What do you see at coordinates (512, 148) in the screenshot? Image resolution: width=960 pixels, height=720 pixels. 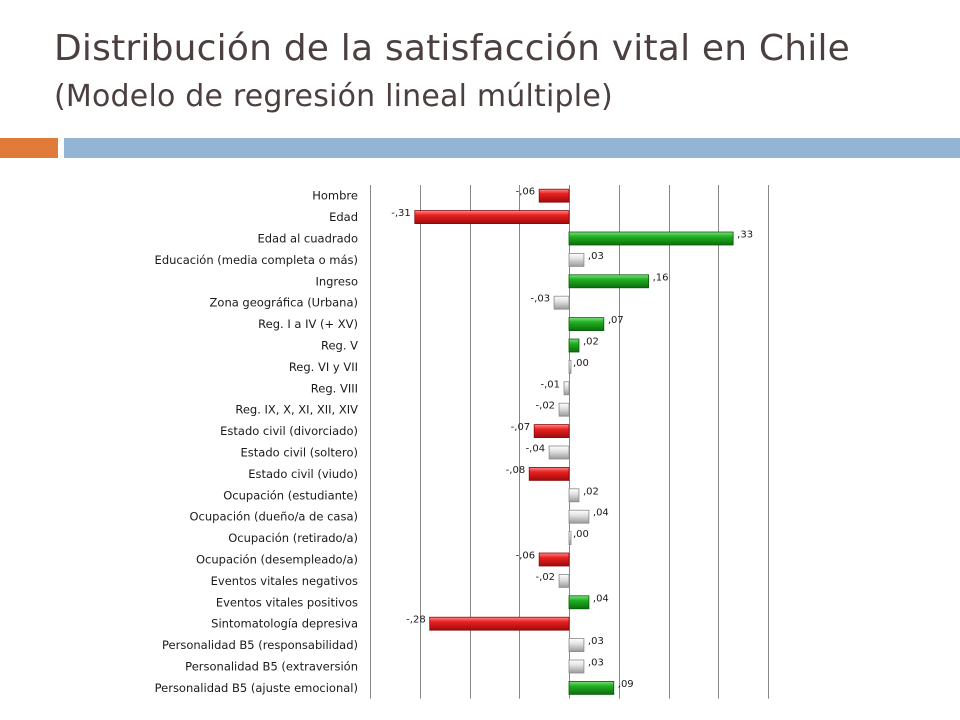 I see `accent-bar-blue` at bounding box center [512, 148].